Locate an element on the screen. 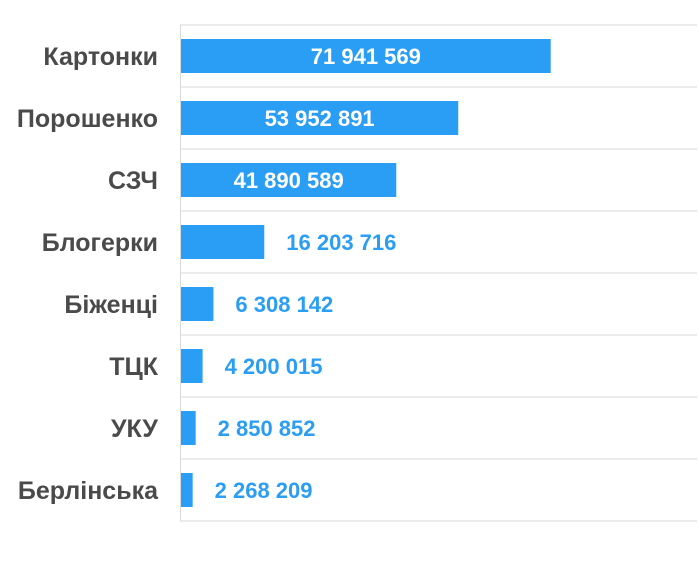 The image size is (699, 561). category-label: ТЦК is located at coordinates (134, 367).